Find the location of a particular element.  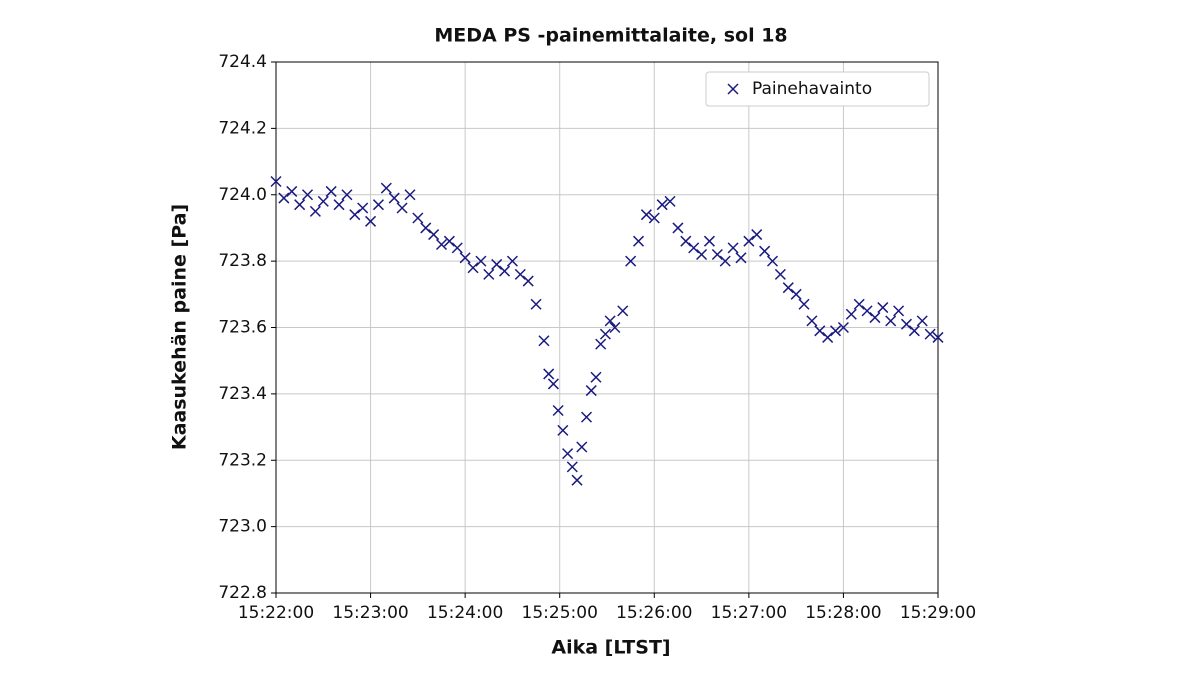

x-axis-label: Aika [LTST] is located at coordinates (610, 648).